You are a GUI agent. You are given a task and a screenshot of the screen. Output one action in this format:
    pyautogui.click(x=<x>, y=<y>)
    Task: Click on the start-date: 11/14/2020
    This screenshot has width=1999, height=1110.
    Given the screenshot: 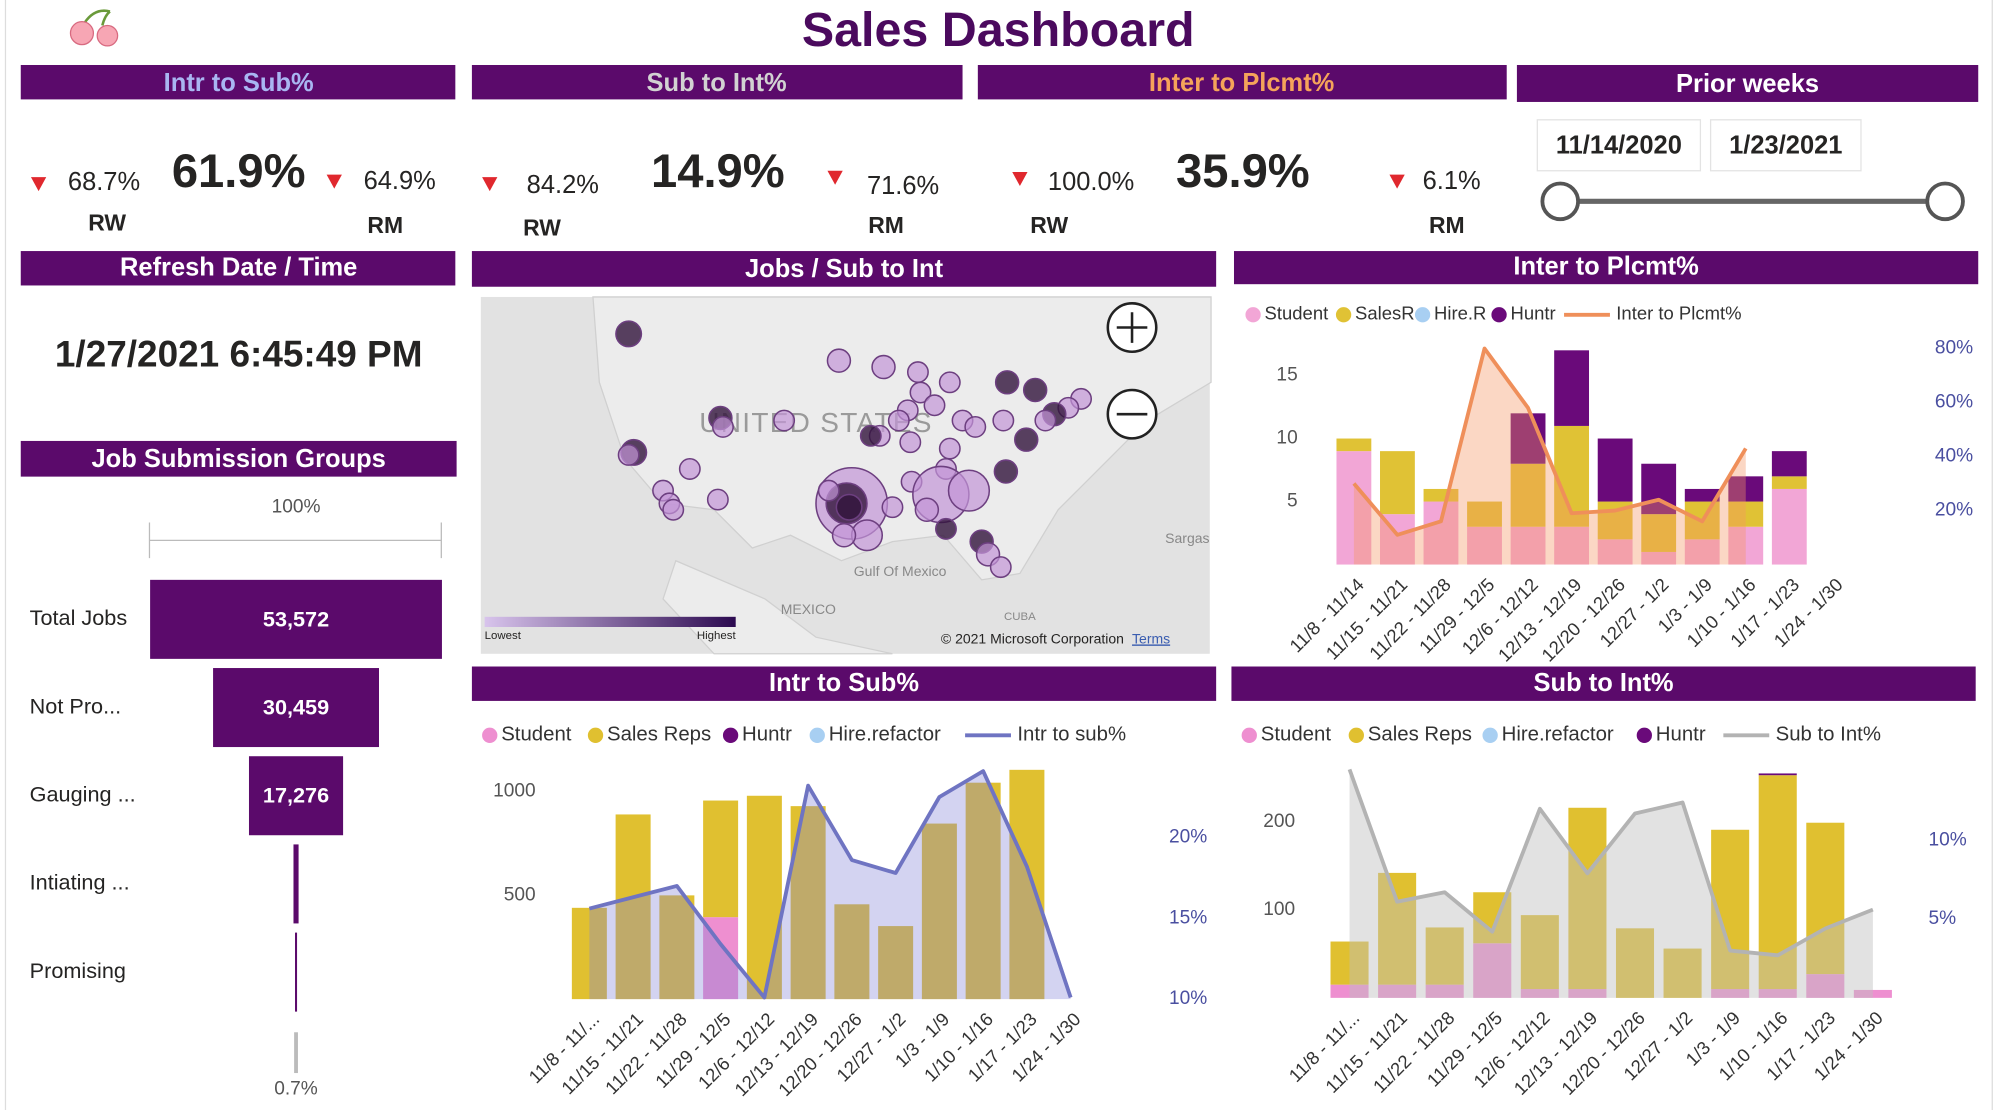 What is the action you would take?
    pyautogui.click(x=1619, y=145)
    